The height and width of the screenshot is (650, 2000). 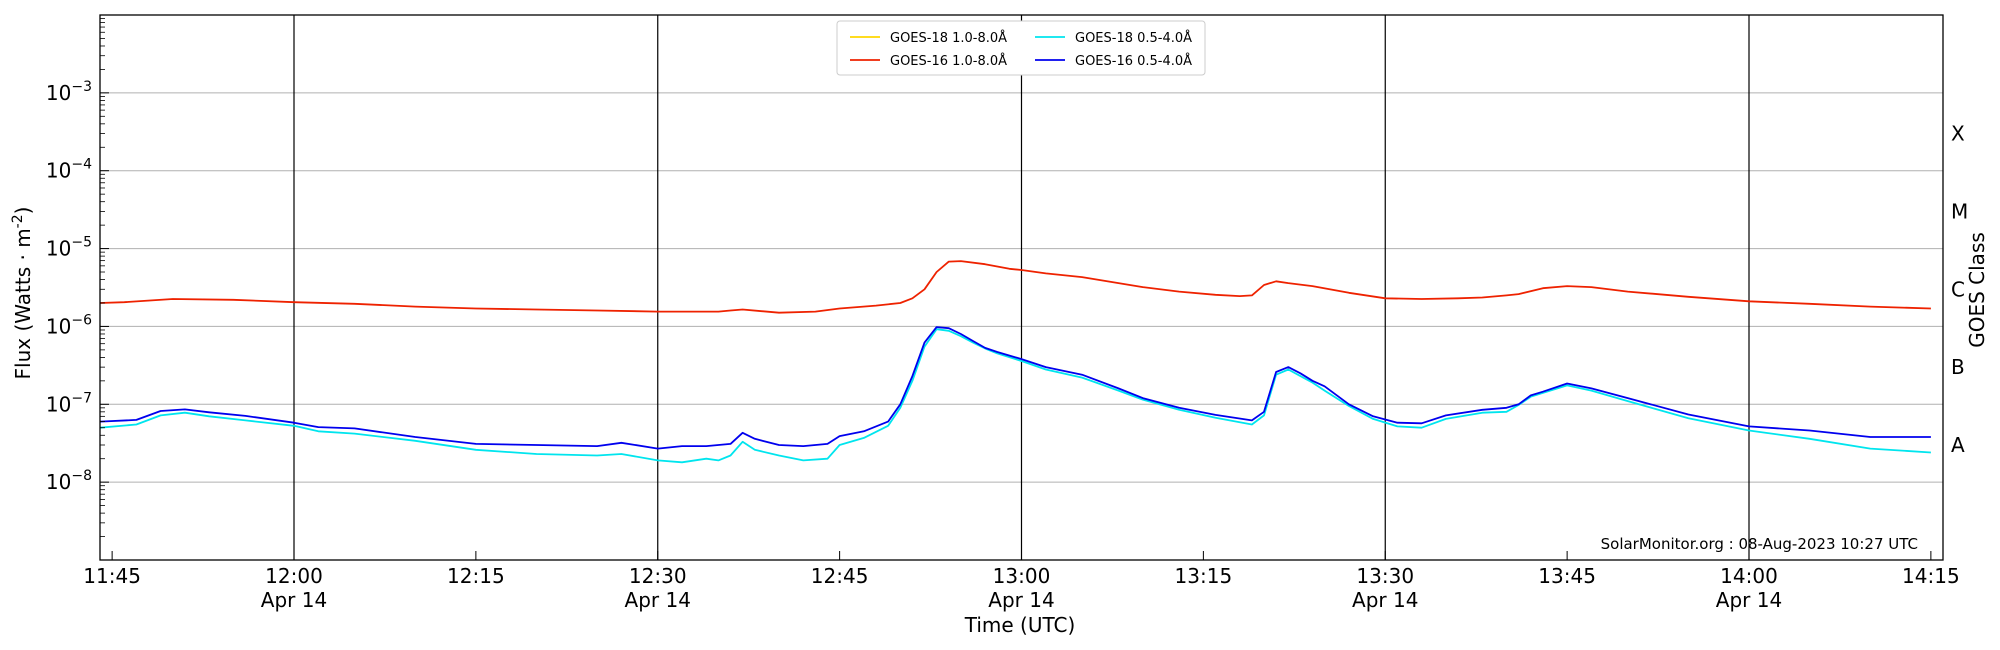 I want to click on y-tick-exponent: −7, so click(x=81, y=398).